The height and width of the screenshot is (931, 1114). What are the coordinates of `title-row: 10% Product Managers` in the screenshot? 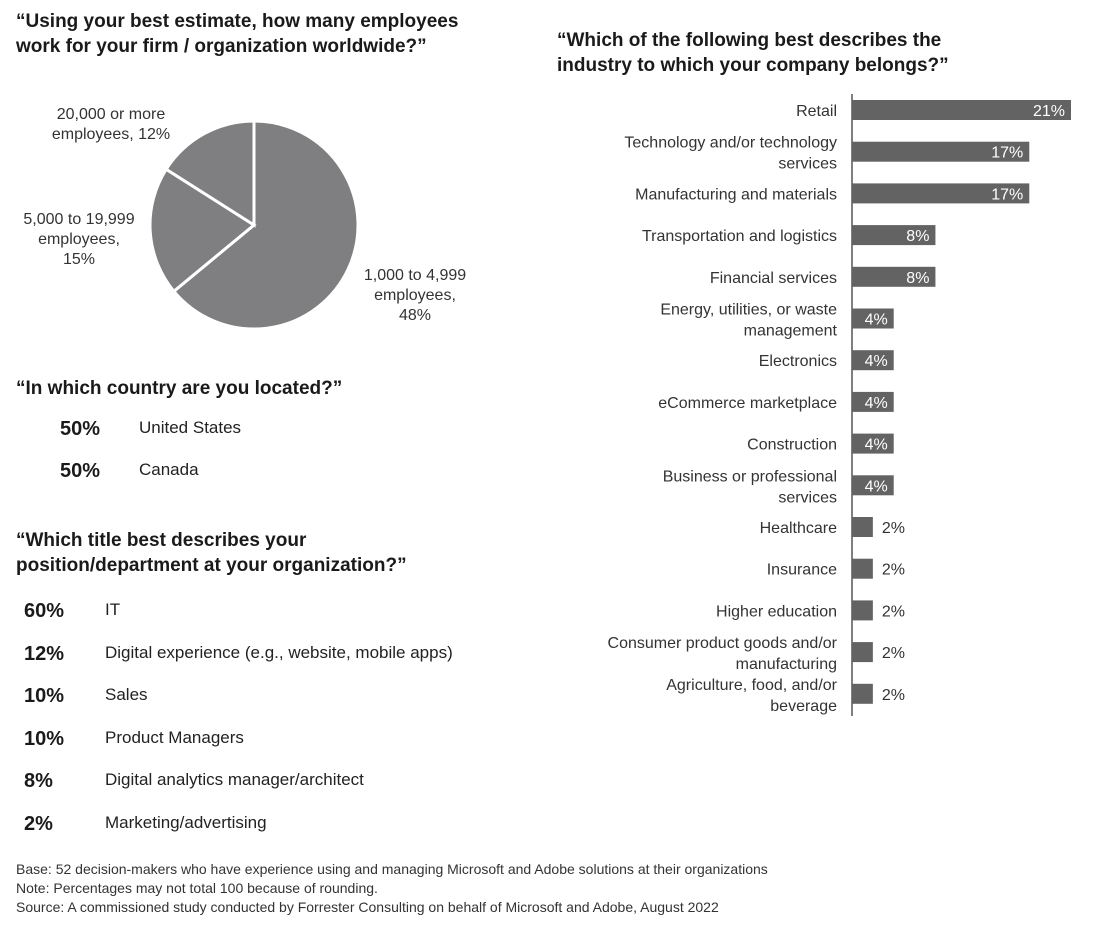 It's located at (274, 741).